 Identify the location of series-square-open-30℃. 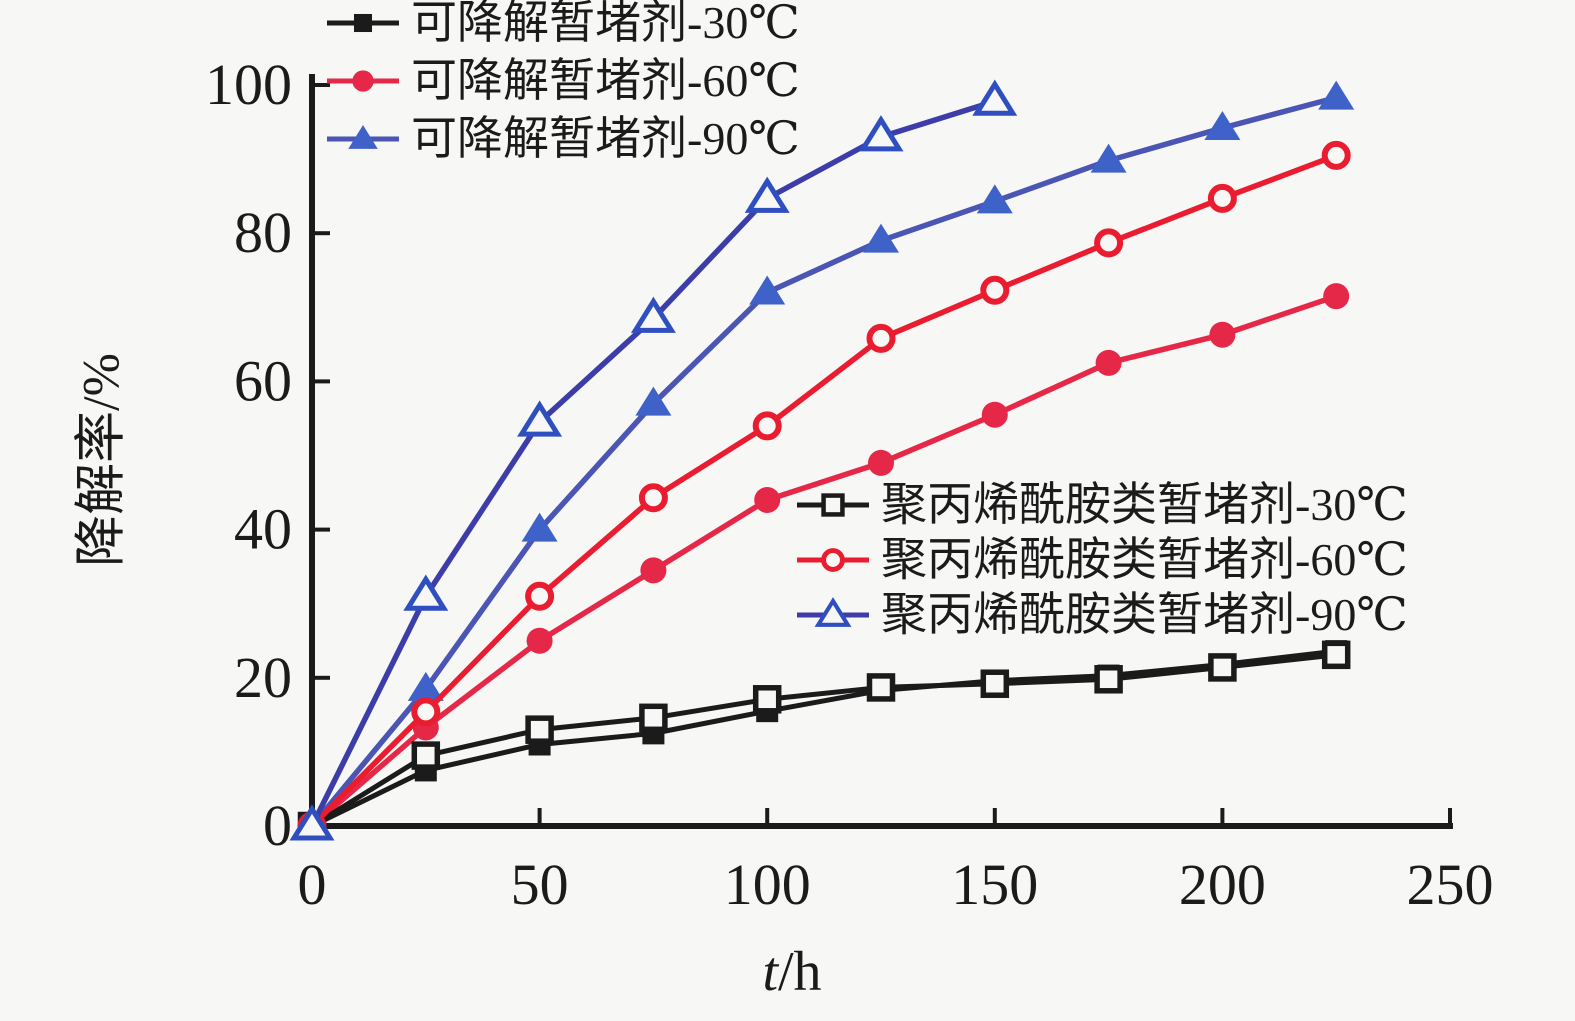
(824, 740).